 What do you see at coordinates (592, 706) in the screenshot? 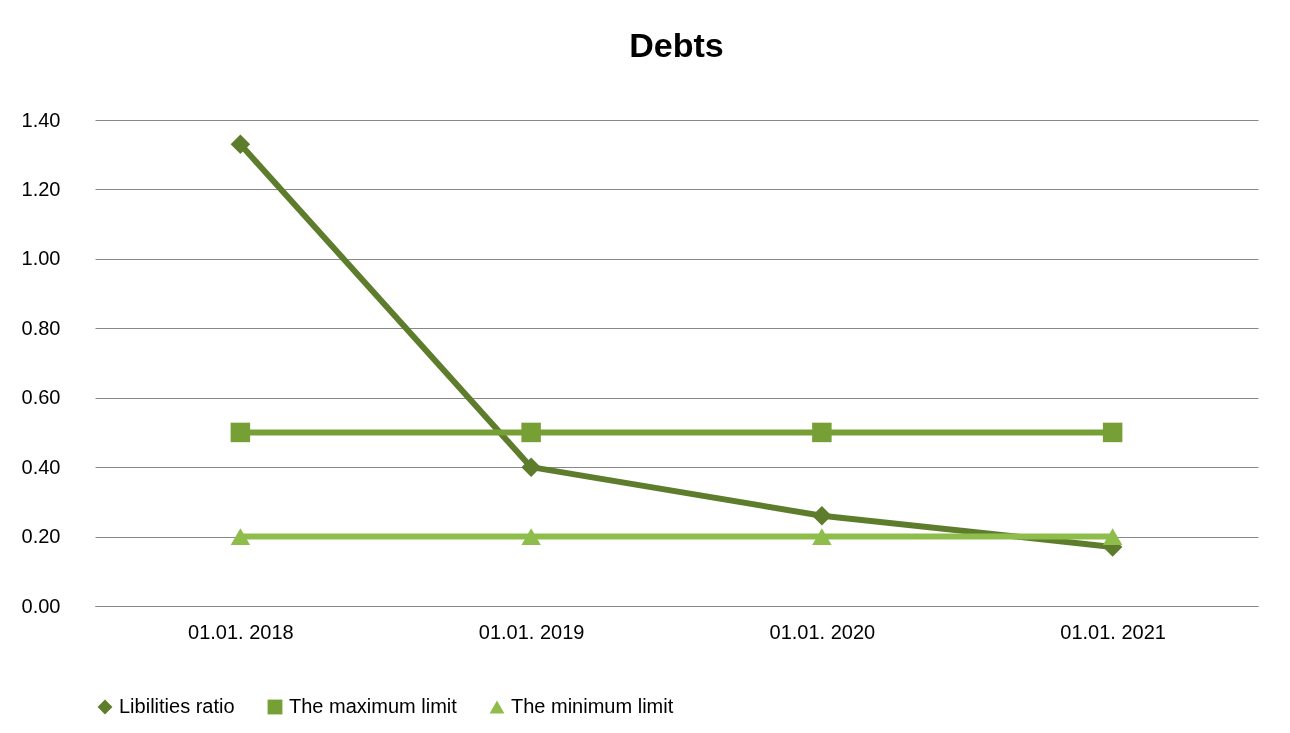
I see `legend-label: The minimum limit` at bounding box center [592, 706].